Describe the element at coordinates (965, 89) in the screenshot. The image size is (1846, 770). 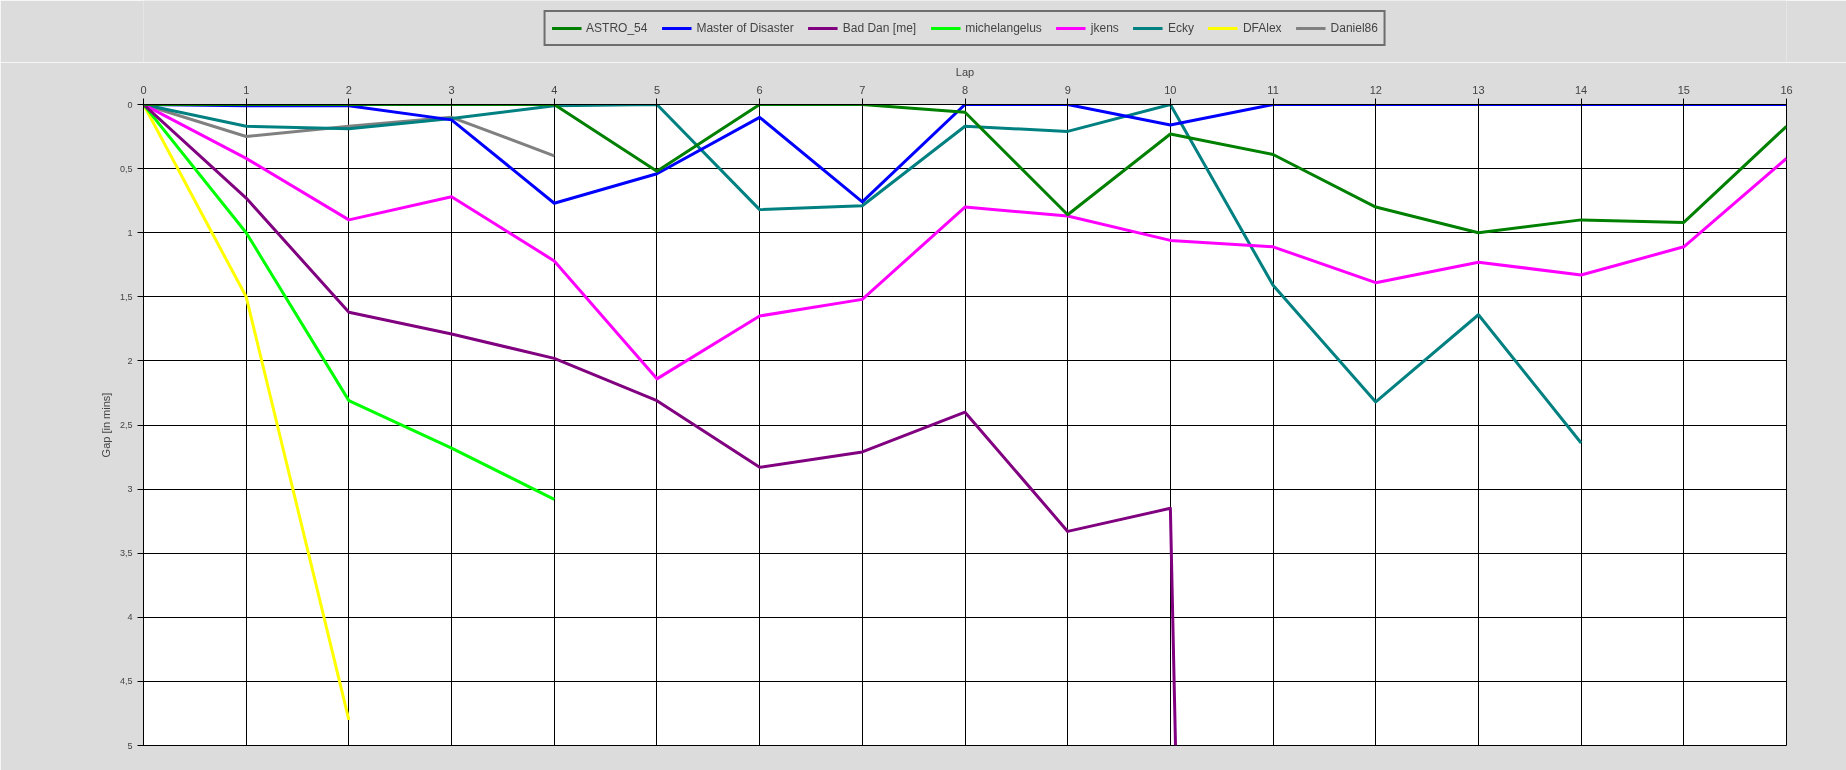
I see `x-tick-label: 8` at that location.